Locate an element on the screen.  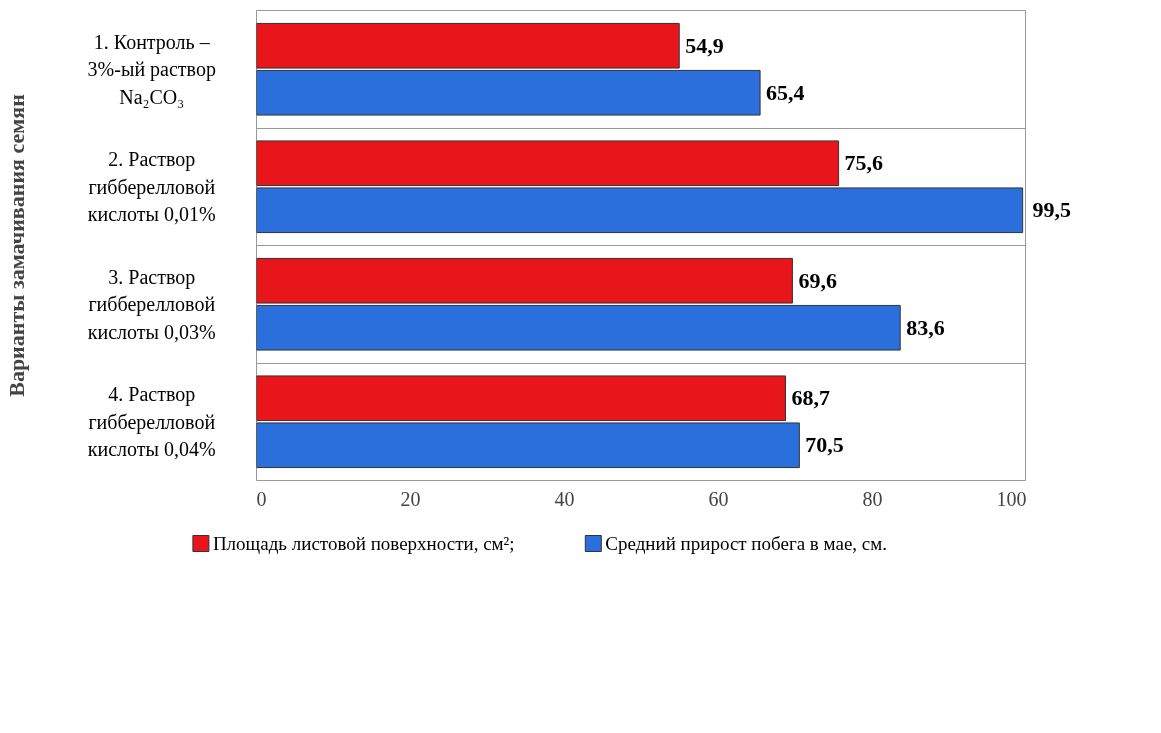
legend-label: Площадь листовой поверхности, см²; is located at coordinates (363, 543).